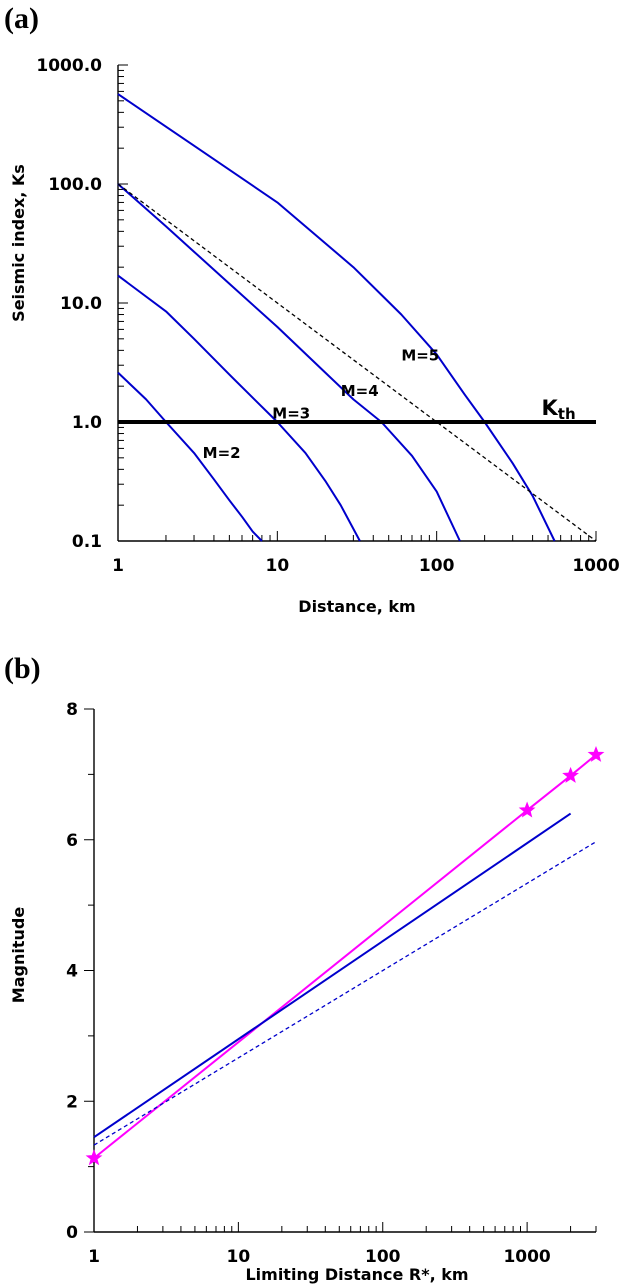  I want to click on panel-a-y-tick-label: 0.1, so click(87, 542).